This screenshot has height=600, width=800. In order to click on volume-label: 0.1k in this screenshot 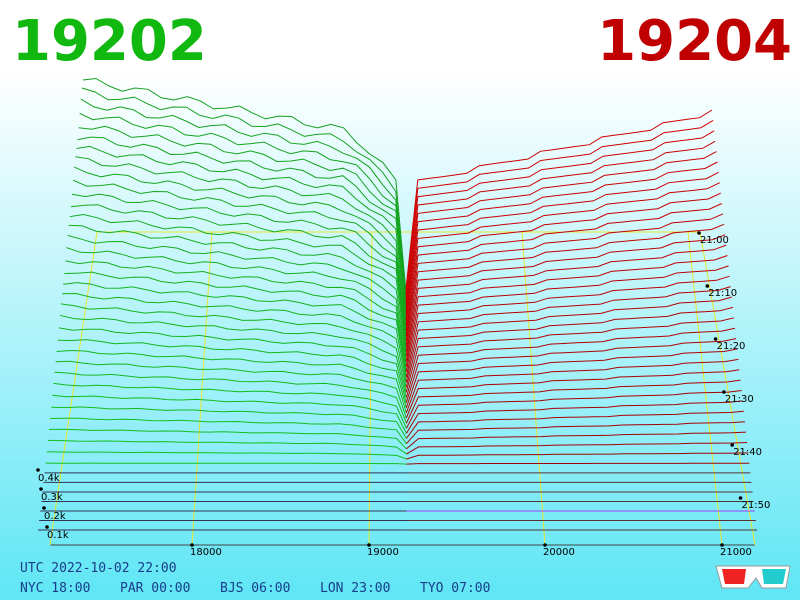, I will do `click(58, 535)`.